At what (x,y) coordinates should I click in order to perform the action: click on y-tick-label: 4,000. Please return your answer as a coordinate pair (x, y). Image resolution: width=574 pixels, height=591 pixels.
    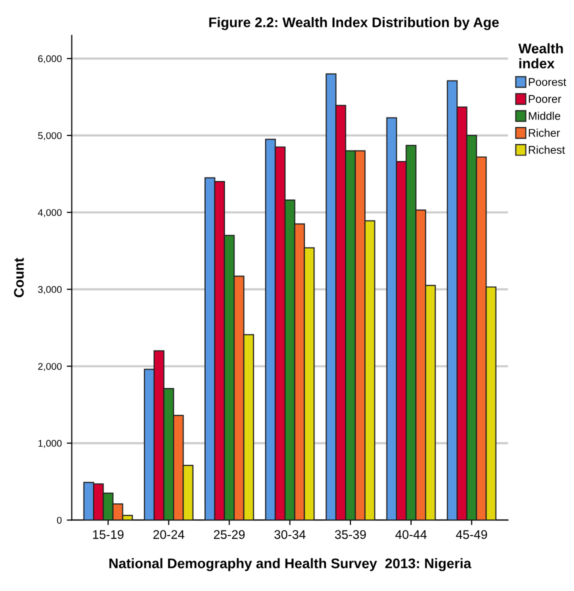
    Looking at the image, I should click on (50, 213).